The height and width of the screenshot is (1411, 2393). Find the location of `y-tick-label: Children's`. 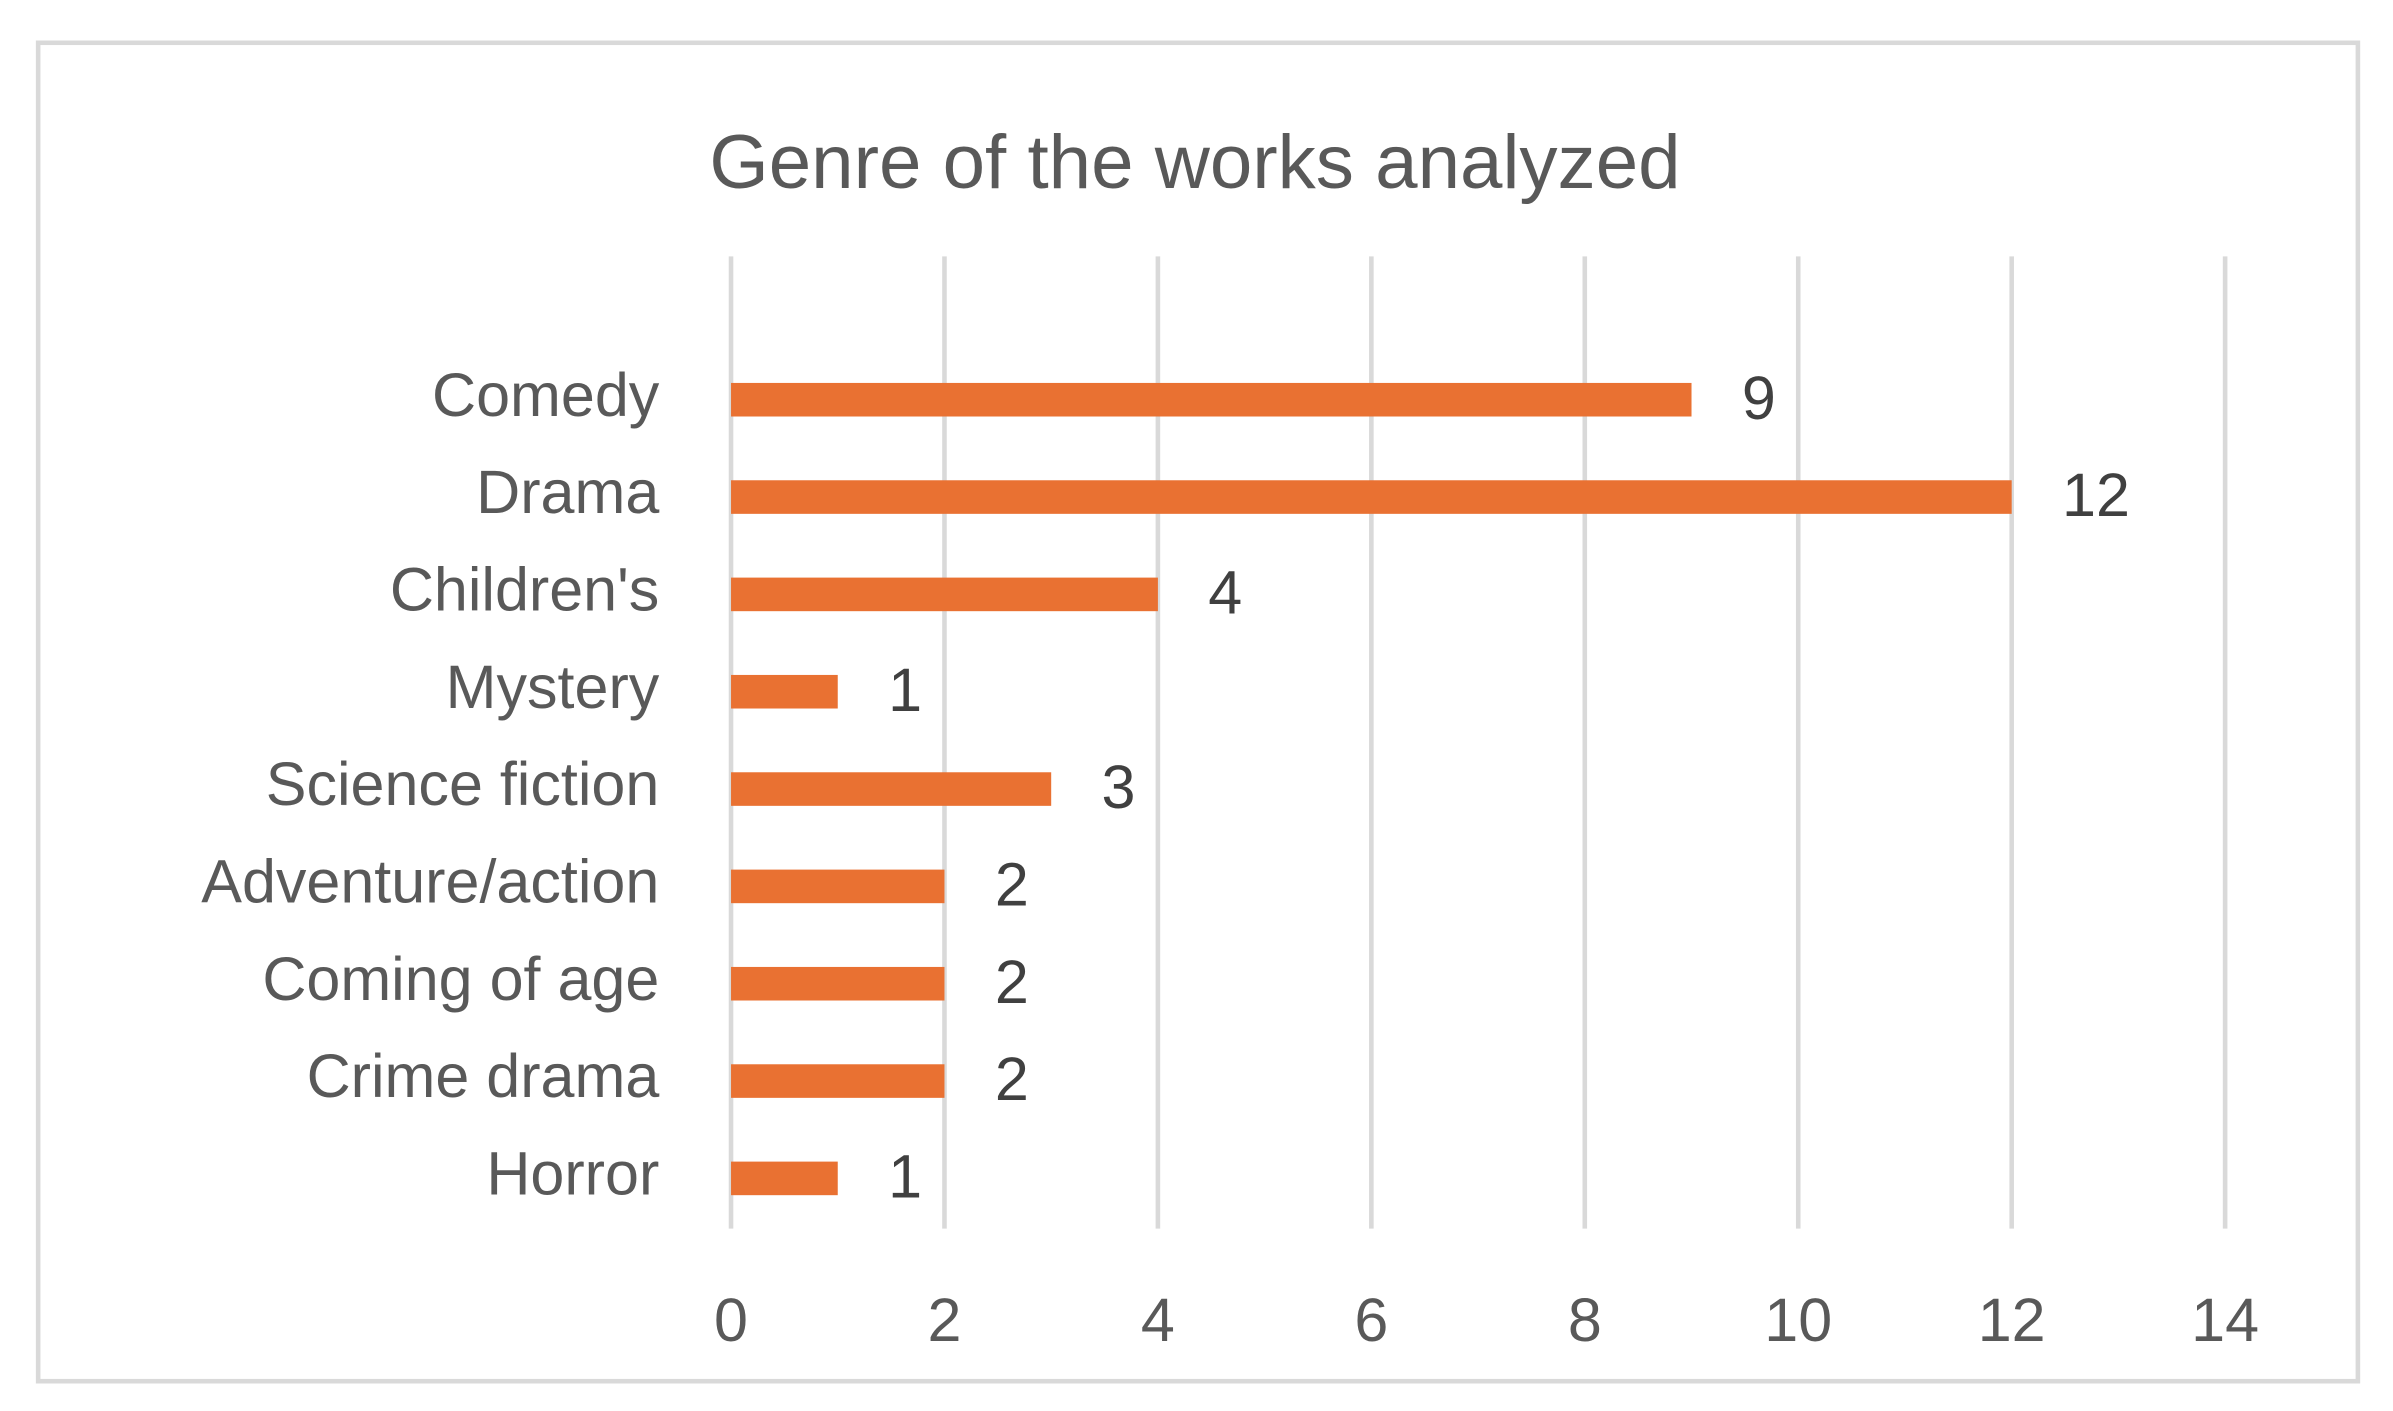

y-tick-label: Children's is located at coordinates (524, 590).